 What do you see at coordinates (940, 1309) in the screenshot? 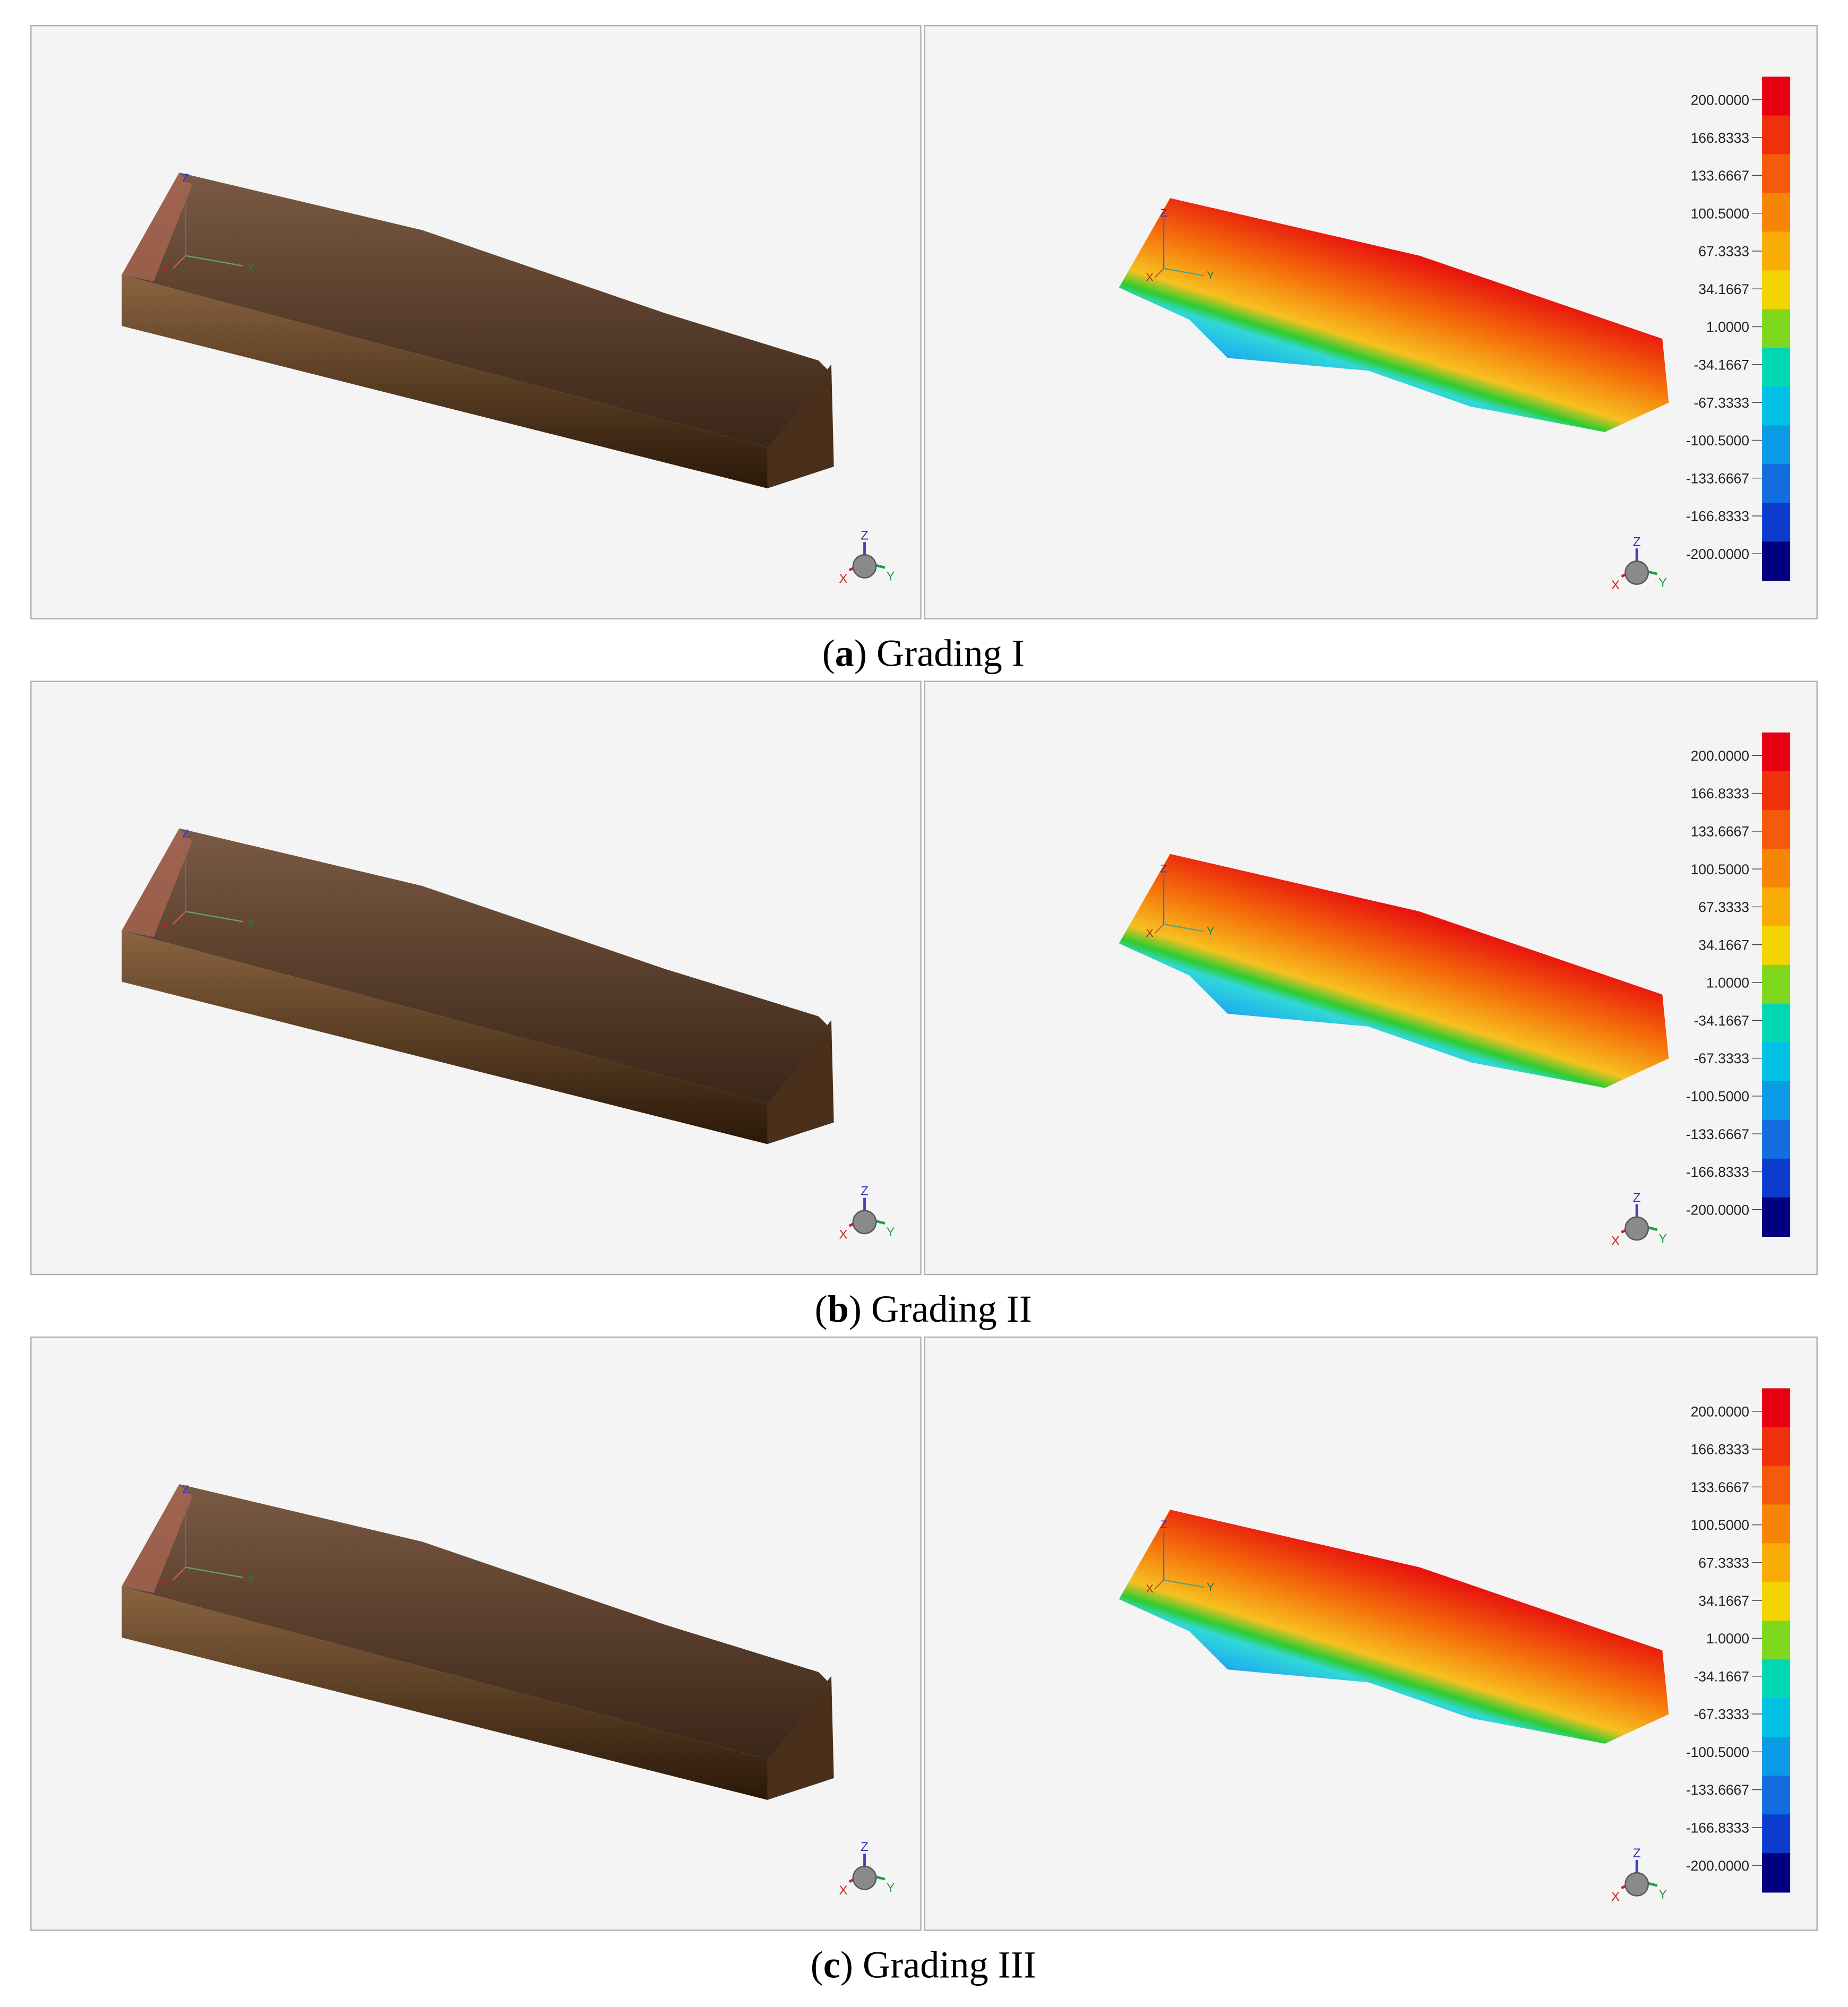
I see `caption-part: ) Grading II` at bounding box center [940, 1309].